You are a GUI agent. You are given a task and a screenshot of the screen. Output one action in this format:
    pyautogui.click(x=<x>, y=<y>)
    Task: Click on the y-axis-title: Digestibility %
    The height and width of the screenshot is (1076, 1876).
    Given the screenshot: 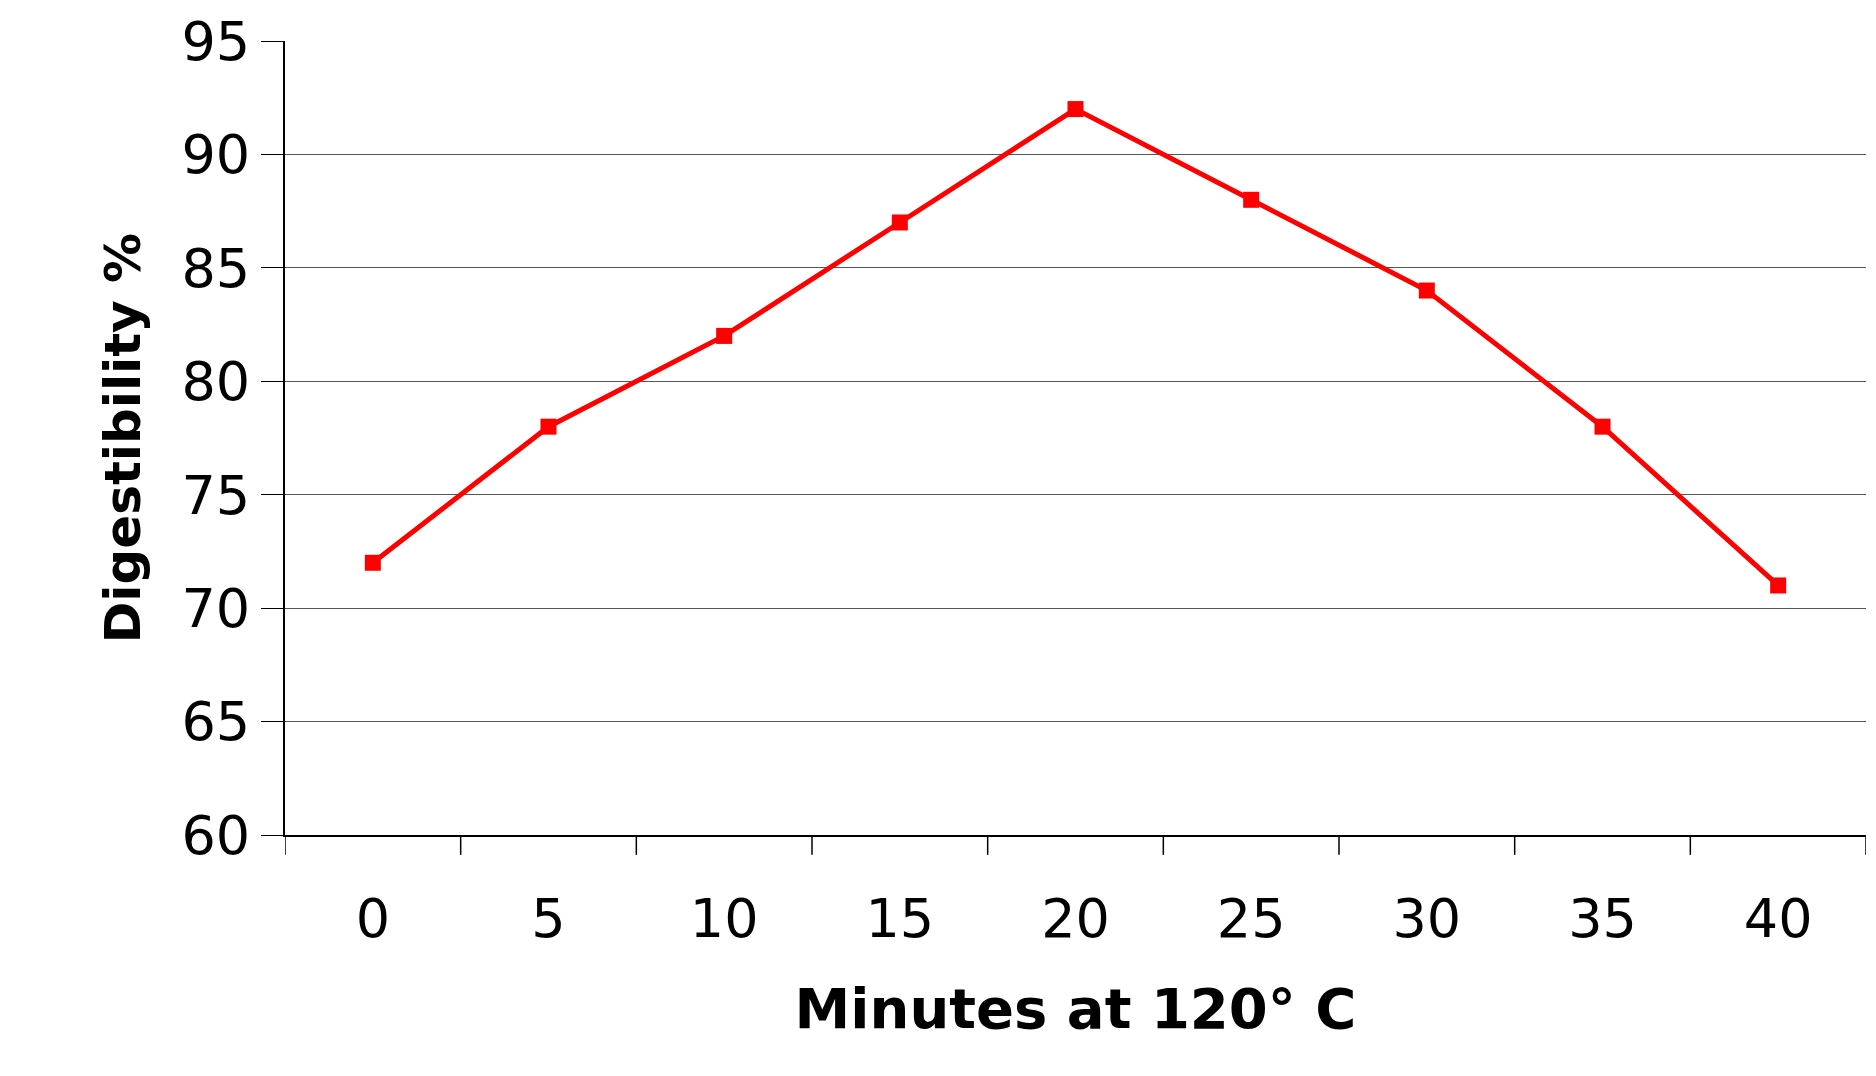 What is the action you would take?
    pyautogui.click(x=122, y=438)
    